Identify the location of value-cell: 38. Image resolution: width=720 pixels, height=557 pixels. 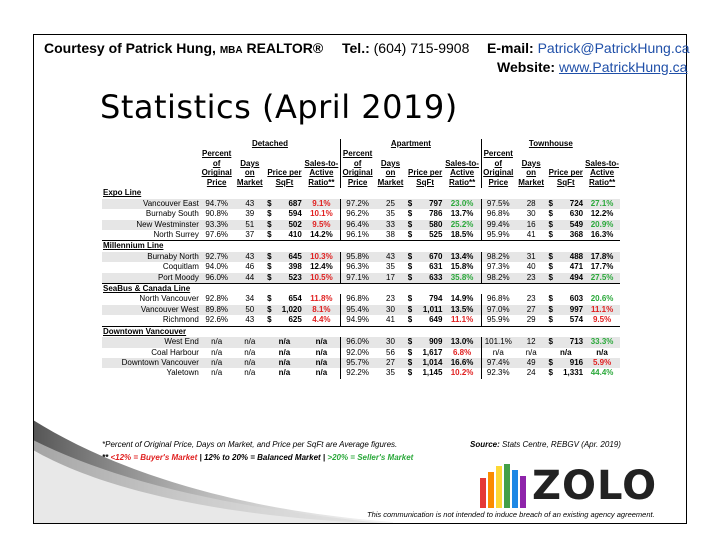
(390, 235).